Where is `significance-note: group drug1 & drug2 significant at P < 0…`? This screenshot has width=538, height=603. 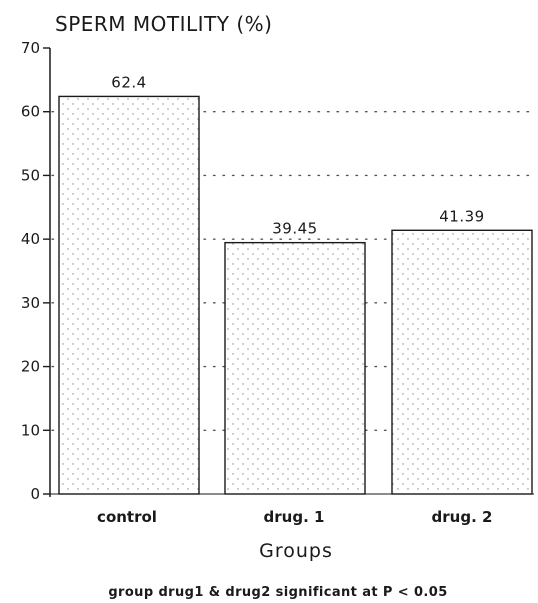 significance-note: group drug1 & drug2 significant at P < 0… is located at coordinates (277, 592).